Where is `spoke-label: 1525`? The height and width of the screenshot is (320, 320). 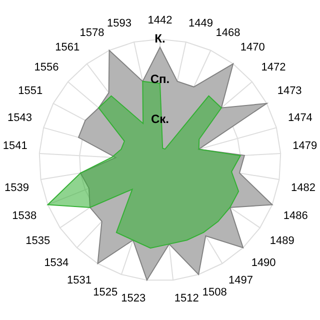 spoke-label: 1525 is located at coordinates (105, 292).